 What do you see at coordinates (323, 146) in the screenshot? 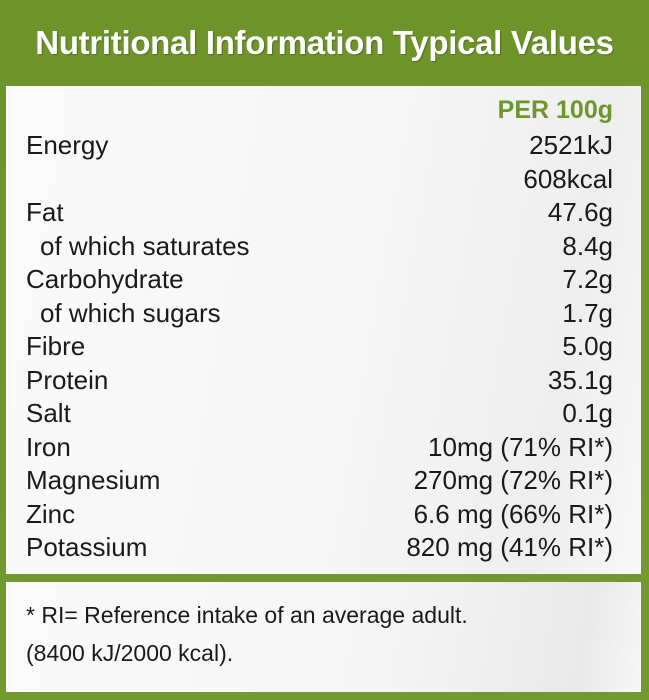
I see `row-energy-kj: Energy 2521kJ` at bounding box center [323, 146].